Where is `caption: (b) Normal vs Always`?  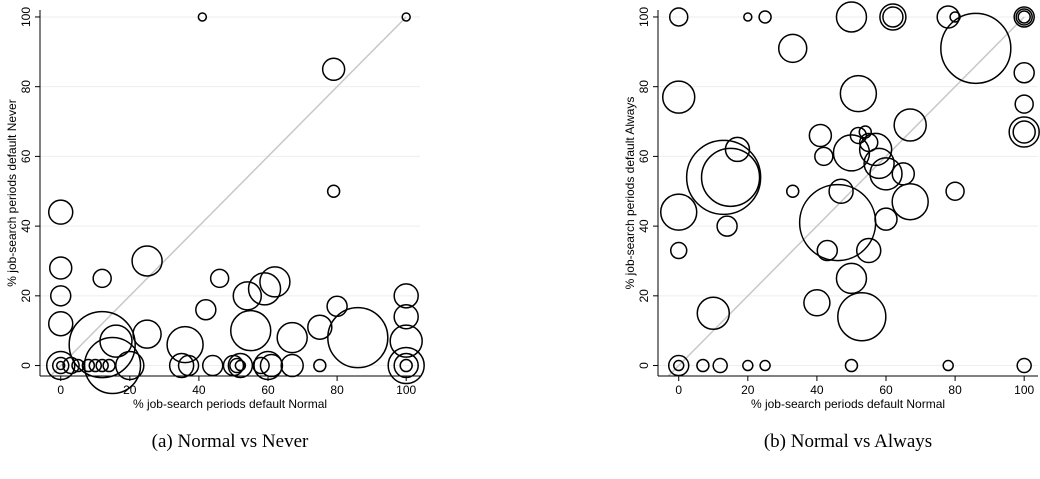 caption: (b) Normal vs Always is located at coordinates (848, 441).